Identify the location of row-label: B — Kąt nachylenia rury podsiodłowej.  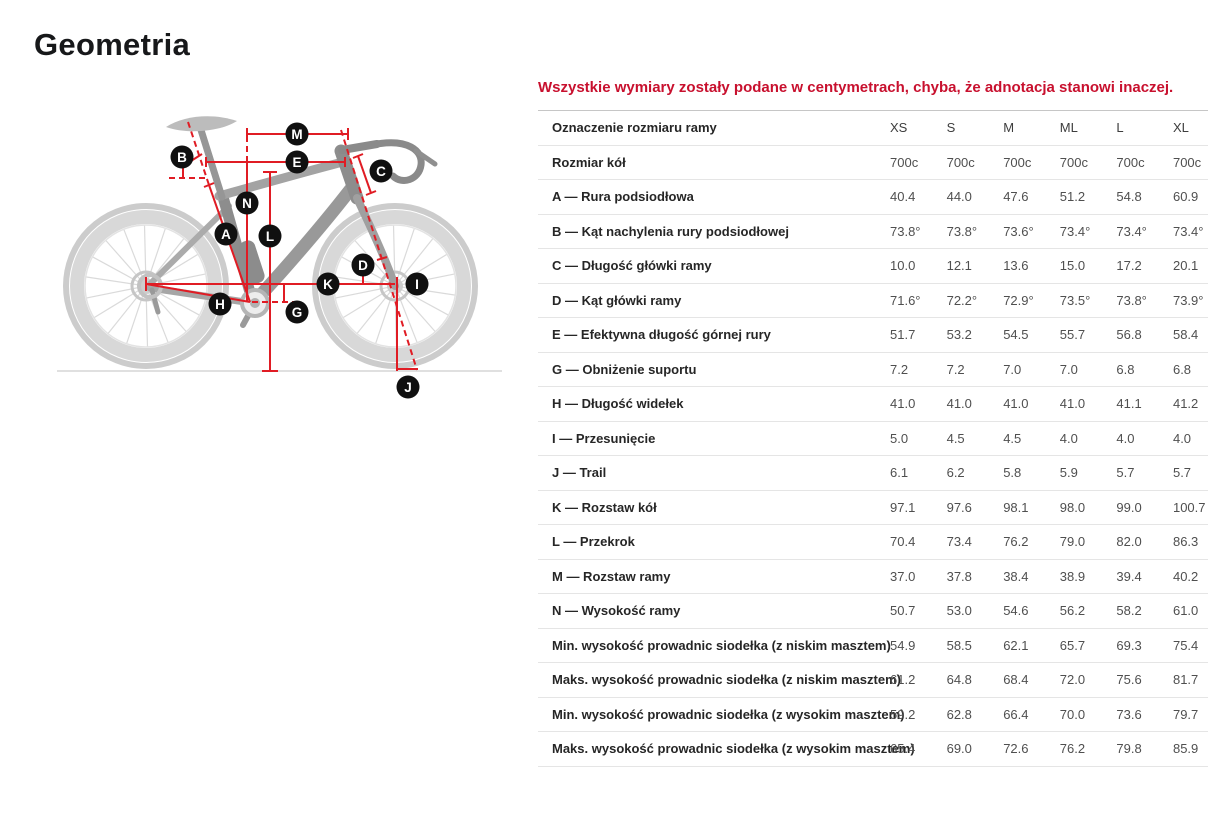
(670, 231).